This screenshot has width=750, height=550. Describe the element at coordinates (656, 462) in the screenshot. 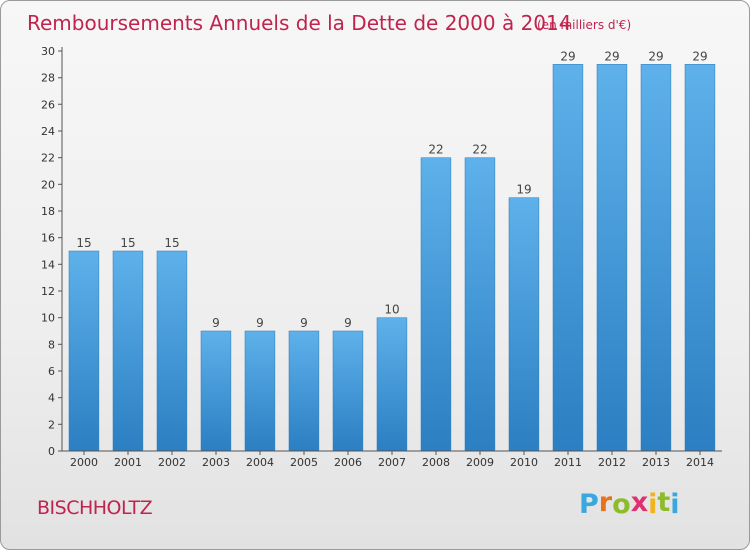

I see `x-tick-label-2013: 2013` at that location.